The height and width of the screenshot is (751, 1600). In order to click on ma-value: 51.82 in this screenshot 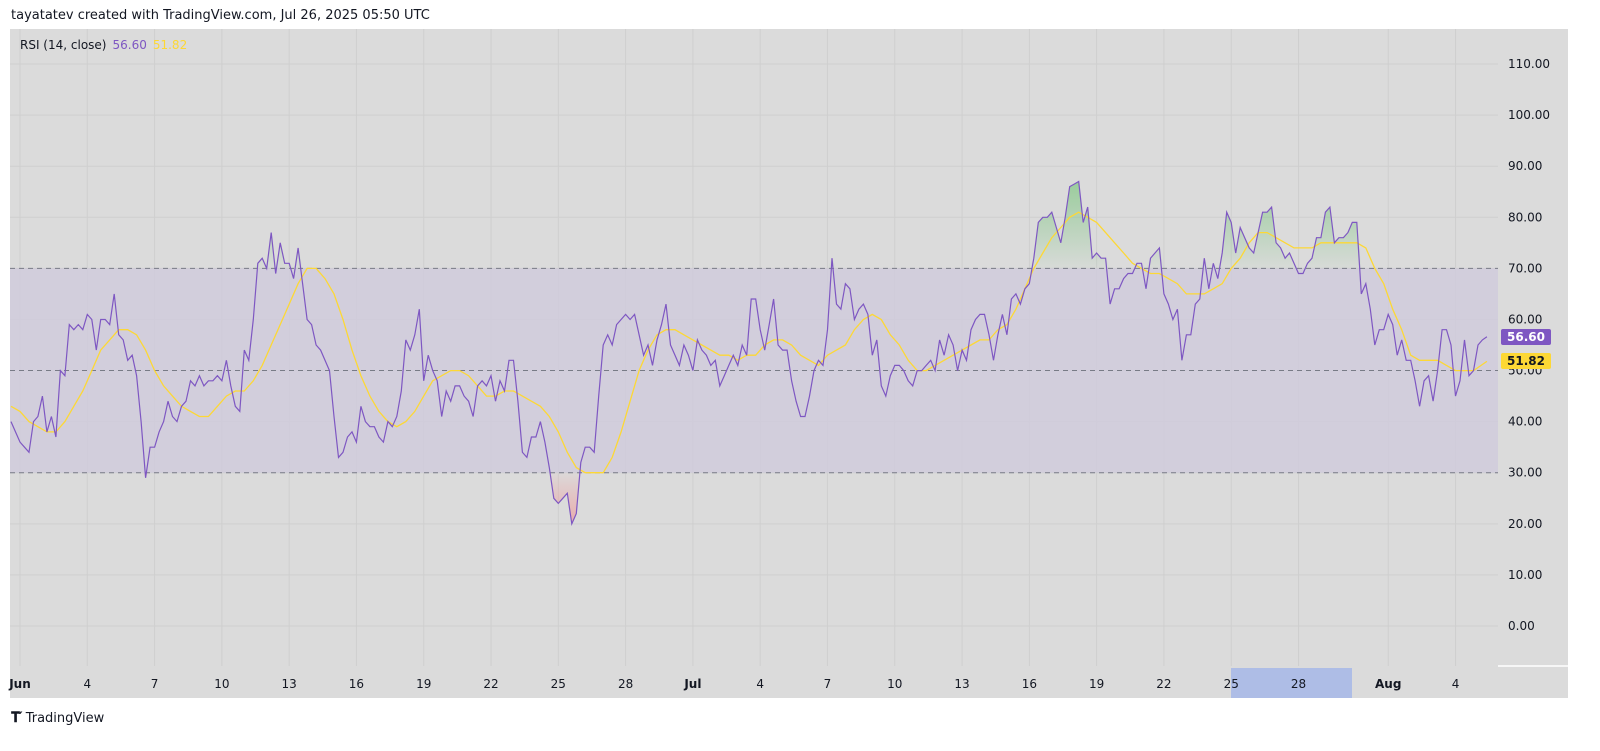, I will do `click(170, 45)`.